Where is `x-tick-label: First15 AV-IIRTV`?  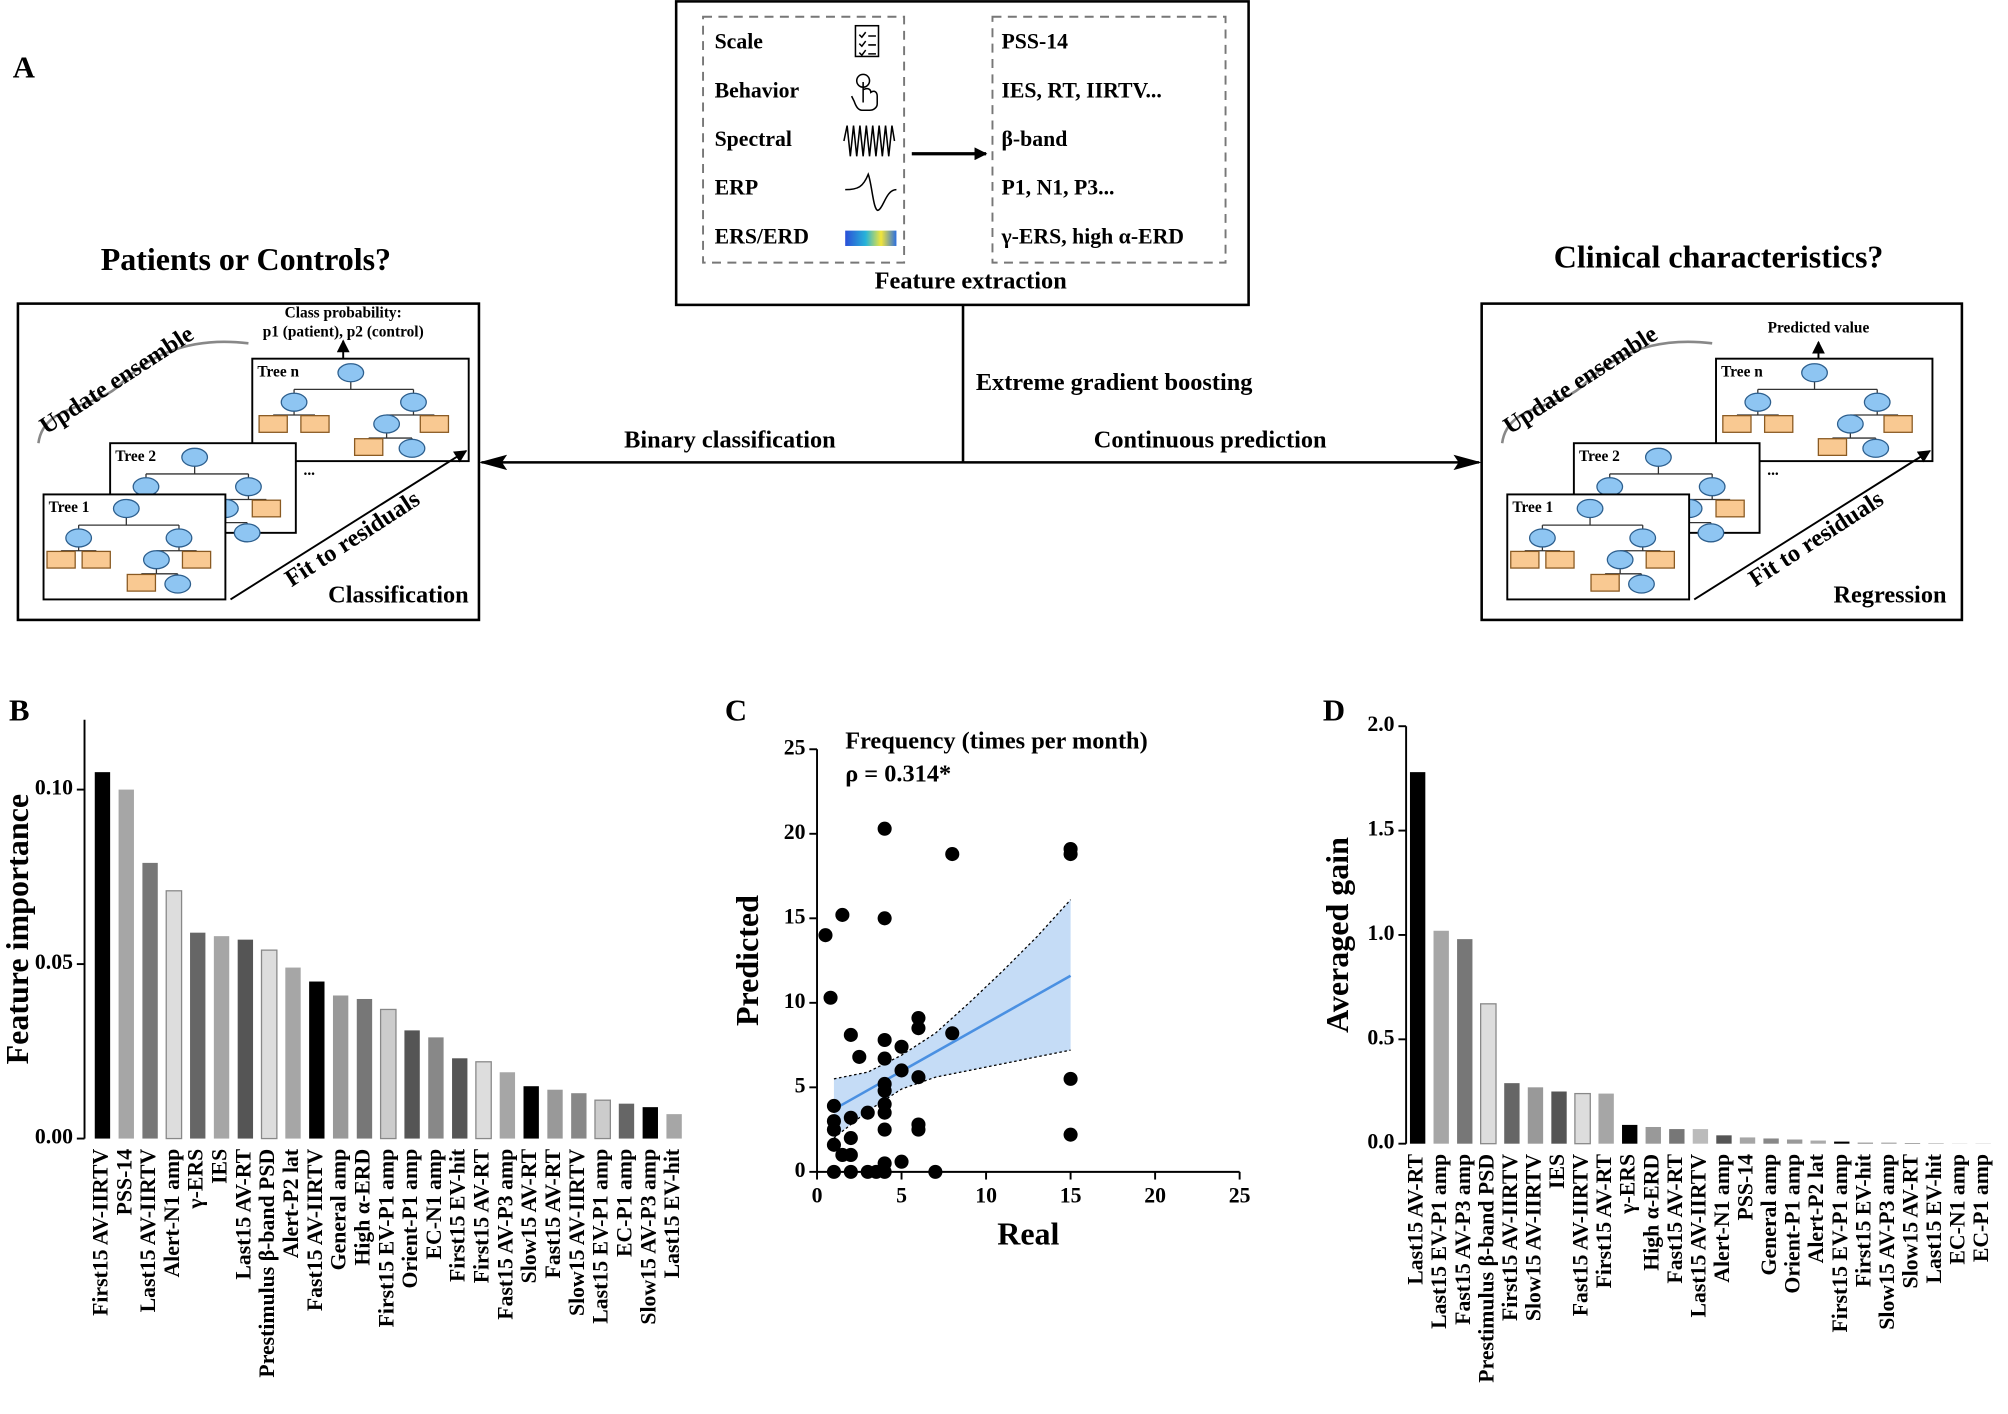 x-tick-label: First15 AV-IIRTV is located at coordinates (1510, 1237).